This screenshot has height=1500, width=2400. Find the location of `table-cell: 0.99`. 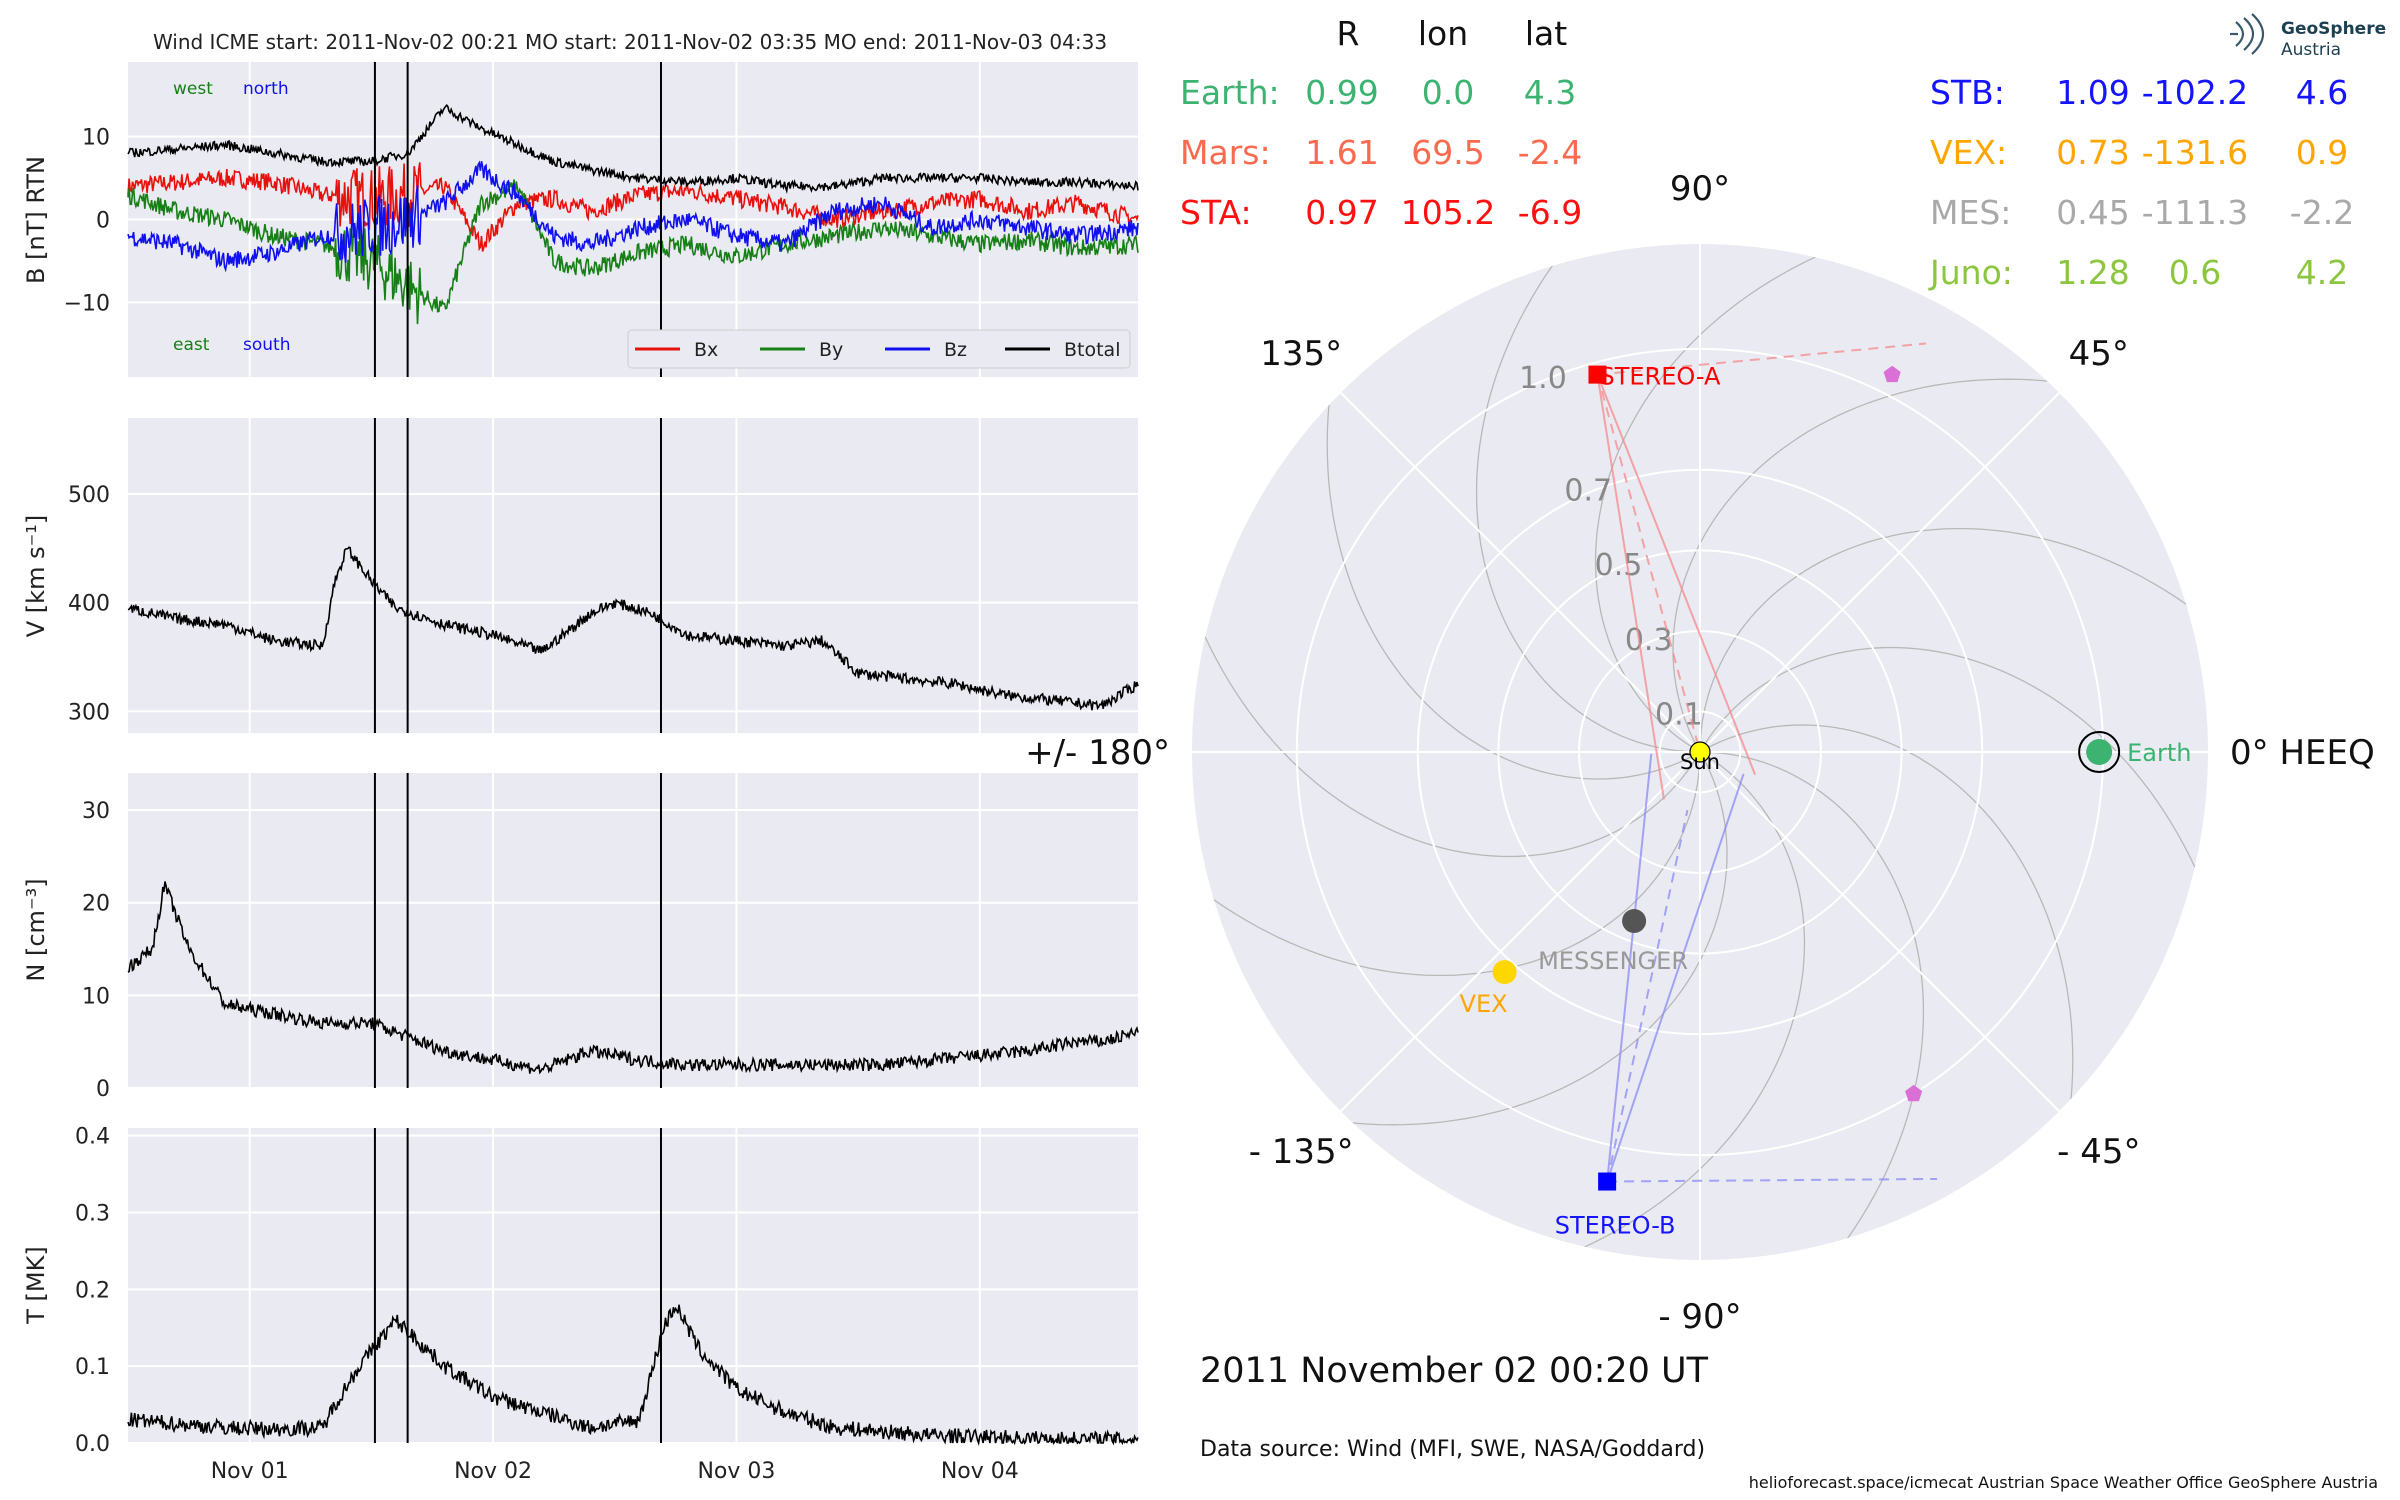

table-cell: 0.99 is located at coordinates (1341, 92).